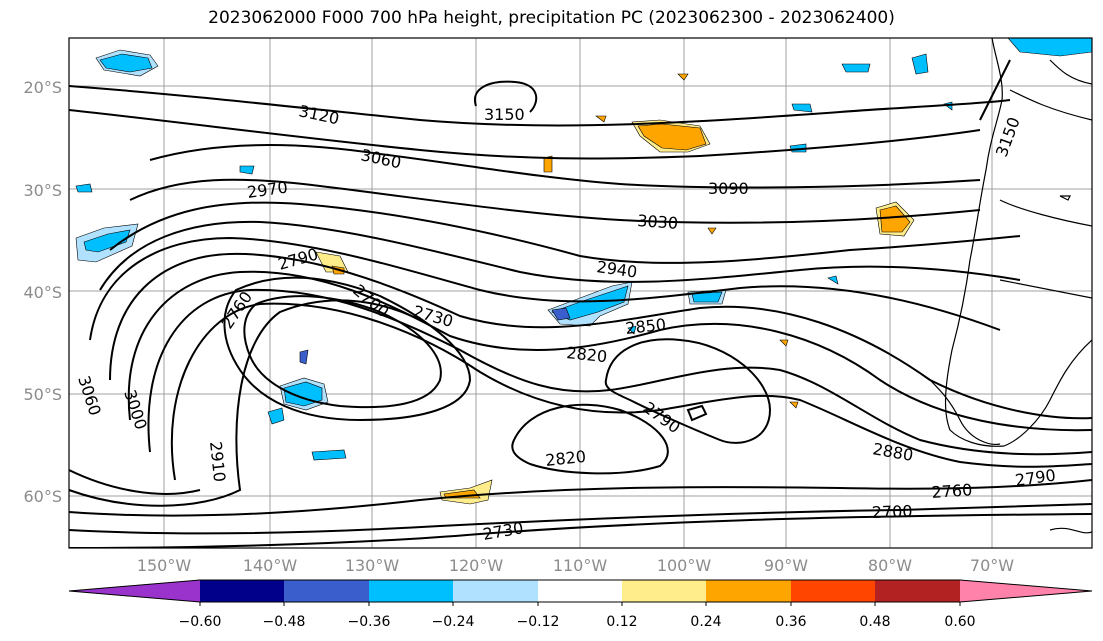 The width and height of the screenshot is (1103, 641). Describe the element at coordinates (891, 512) in the screenshot. I see `contour-label: 2700` at that location.